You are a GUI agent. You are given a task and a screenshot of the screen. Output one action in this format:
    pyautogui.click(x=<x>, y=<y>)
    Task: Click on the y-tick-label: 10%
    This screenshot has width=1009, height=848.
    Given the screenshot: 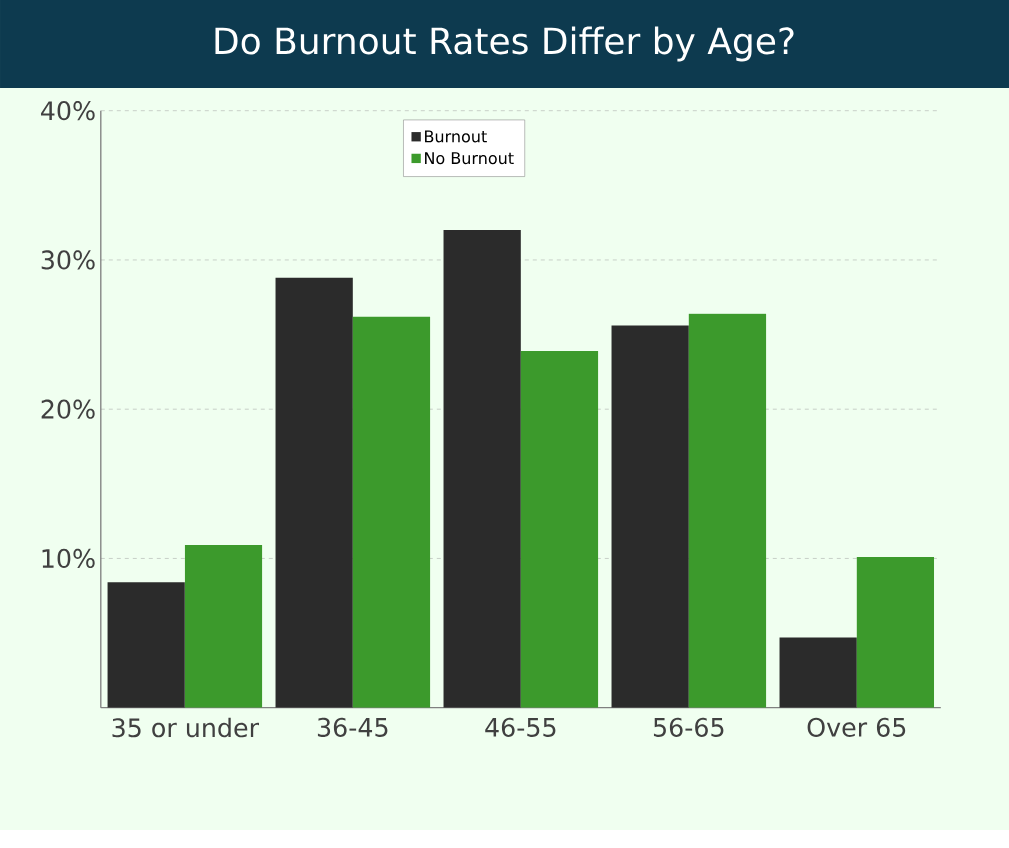 What is the action you would take?
    pyautogui.click(x=68, y=558)
    